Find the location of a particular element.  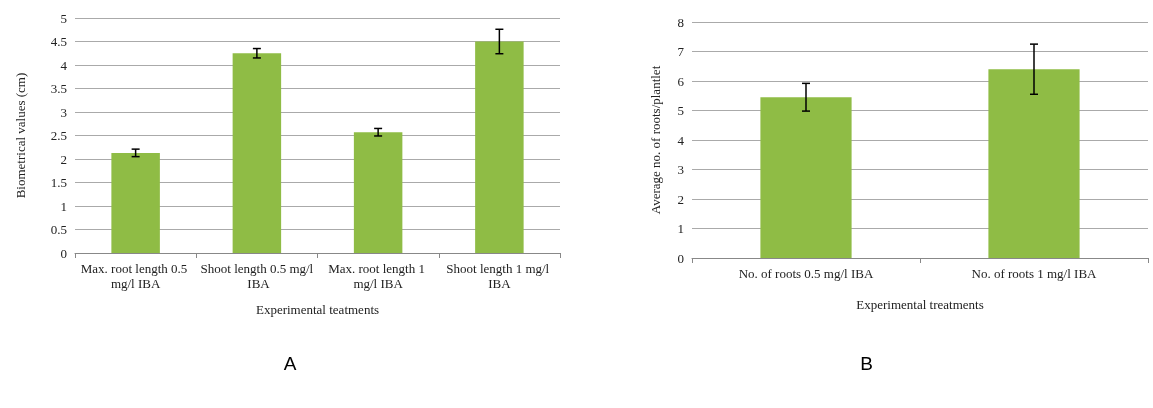

y-tick-label: 2.5 is located at coordinates (58, 135).